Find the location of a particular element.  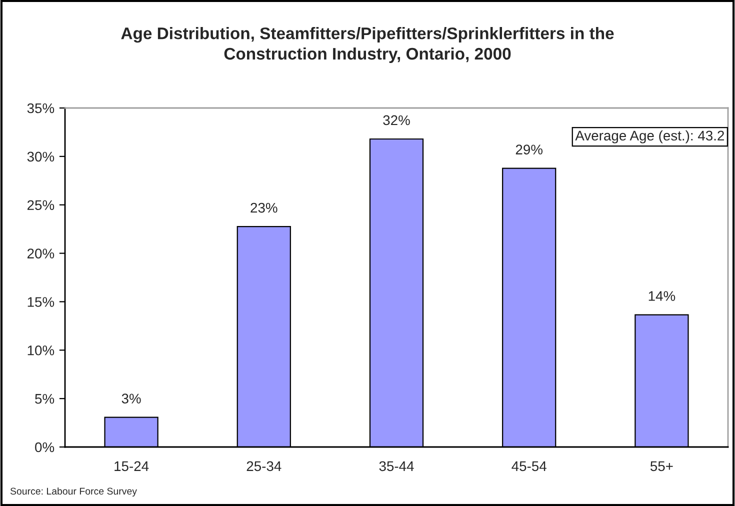

y-tick-label: 10% is located at coordinates (41, 350).